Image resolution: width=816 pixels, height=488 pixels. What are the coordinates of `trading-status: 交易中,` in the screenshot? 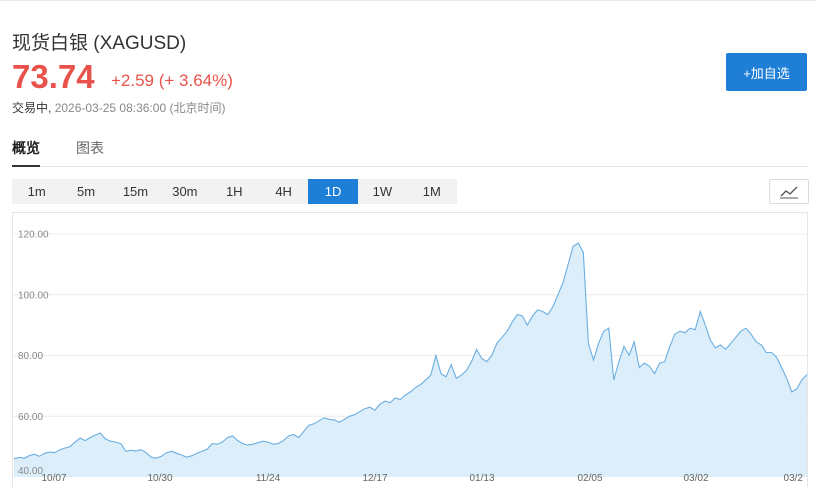 It's located at (32, 108).